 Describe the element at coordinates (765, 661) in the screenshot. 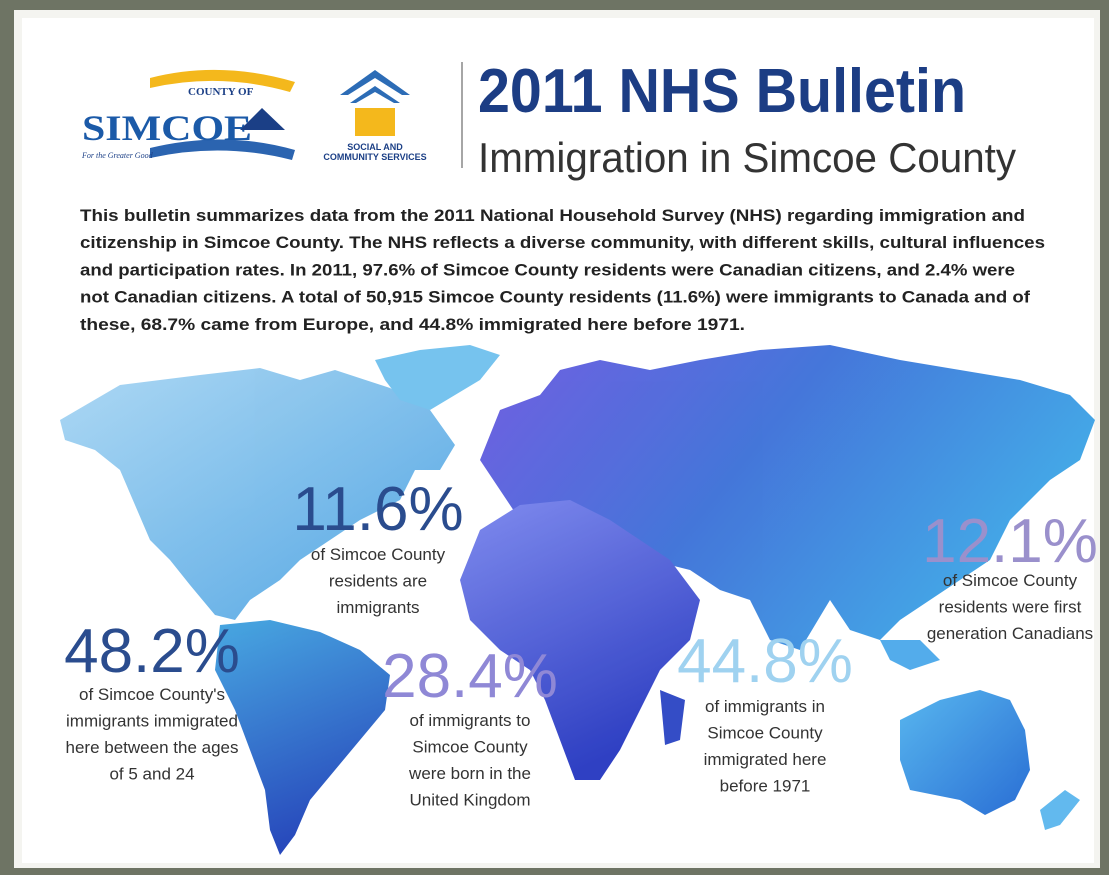

I see `stat-value: 44.8%` at that location.